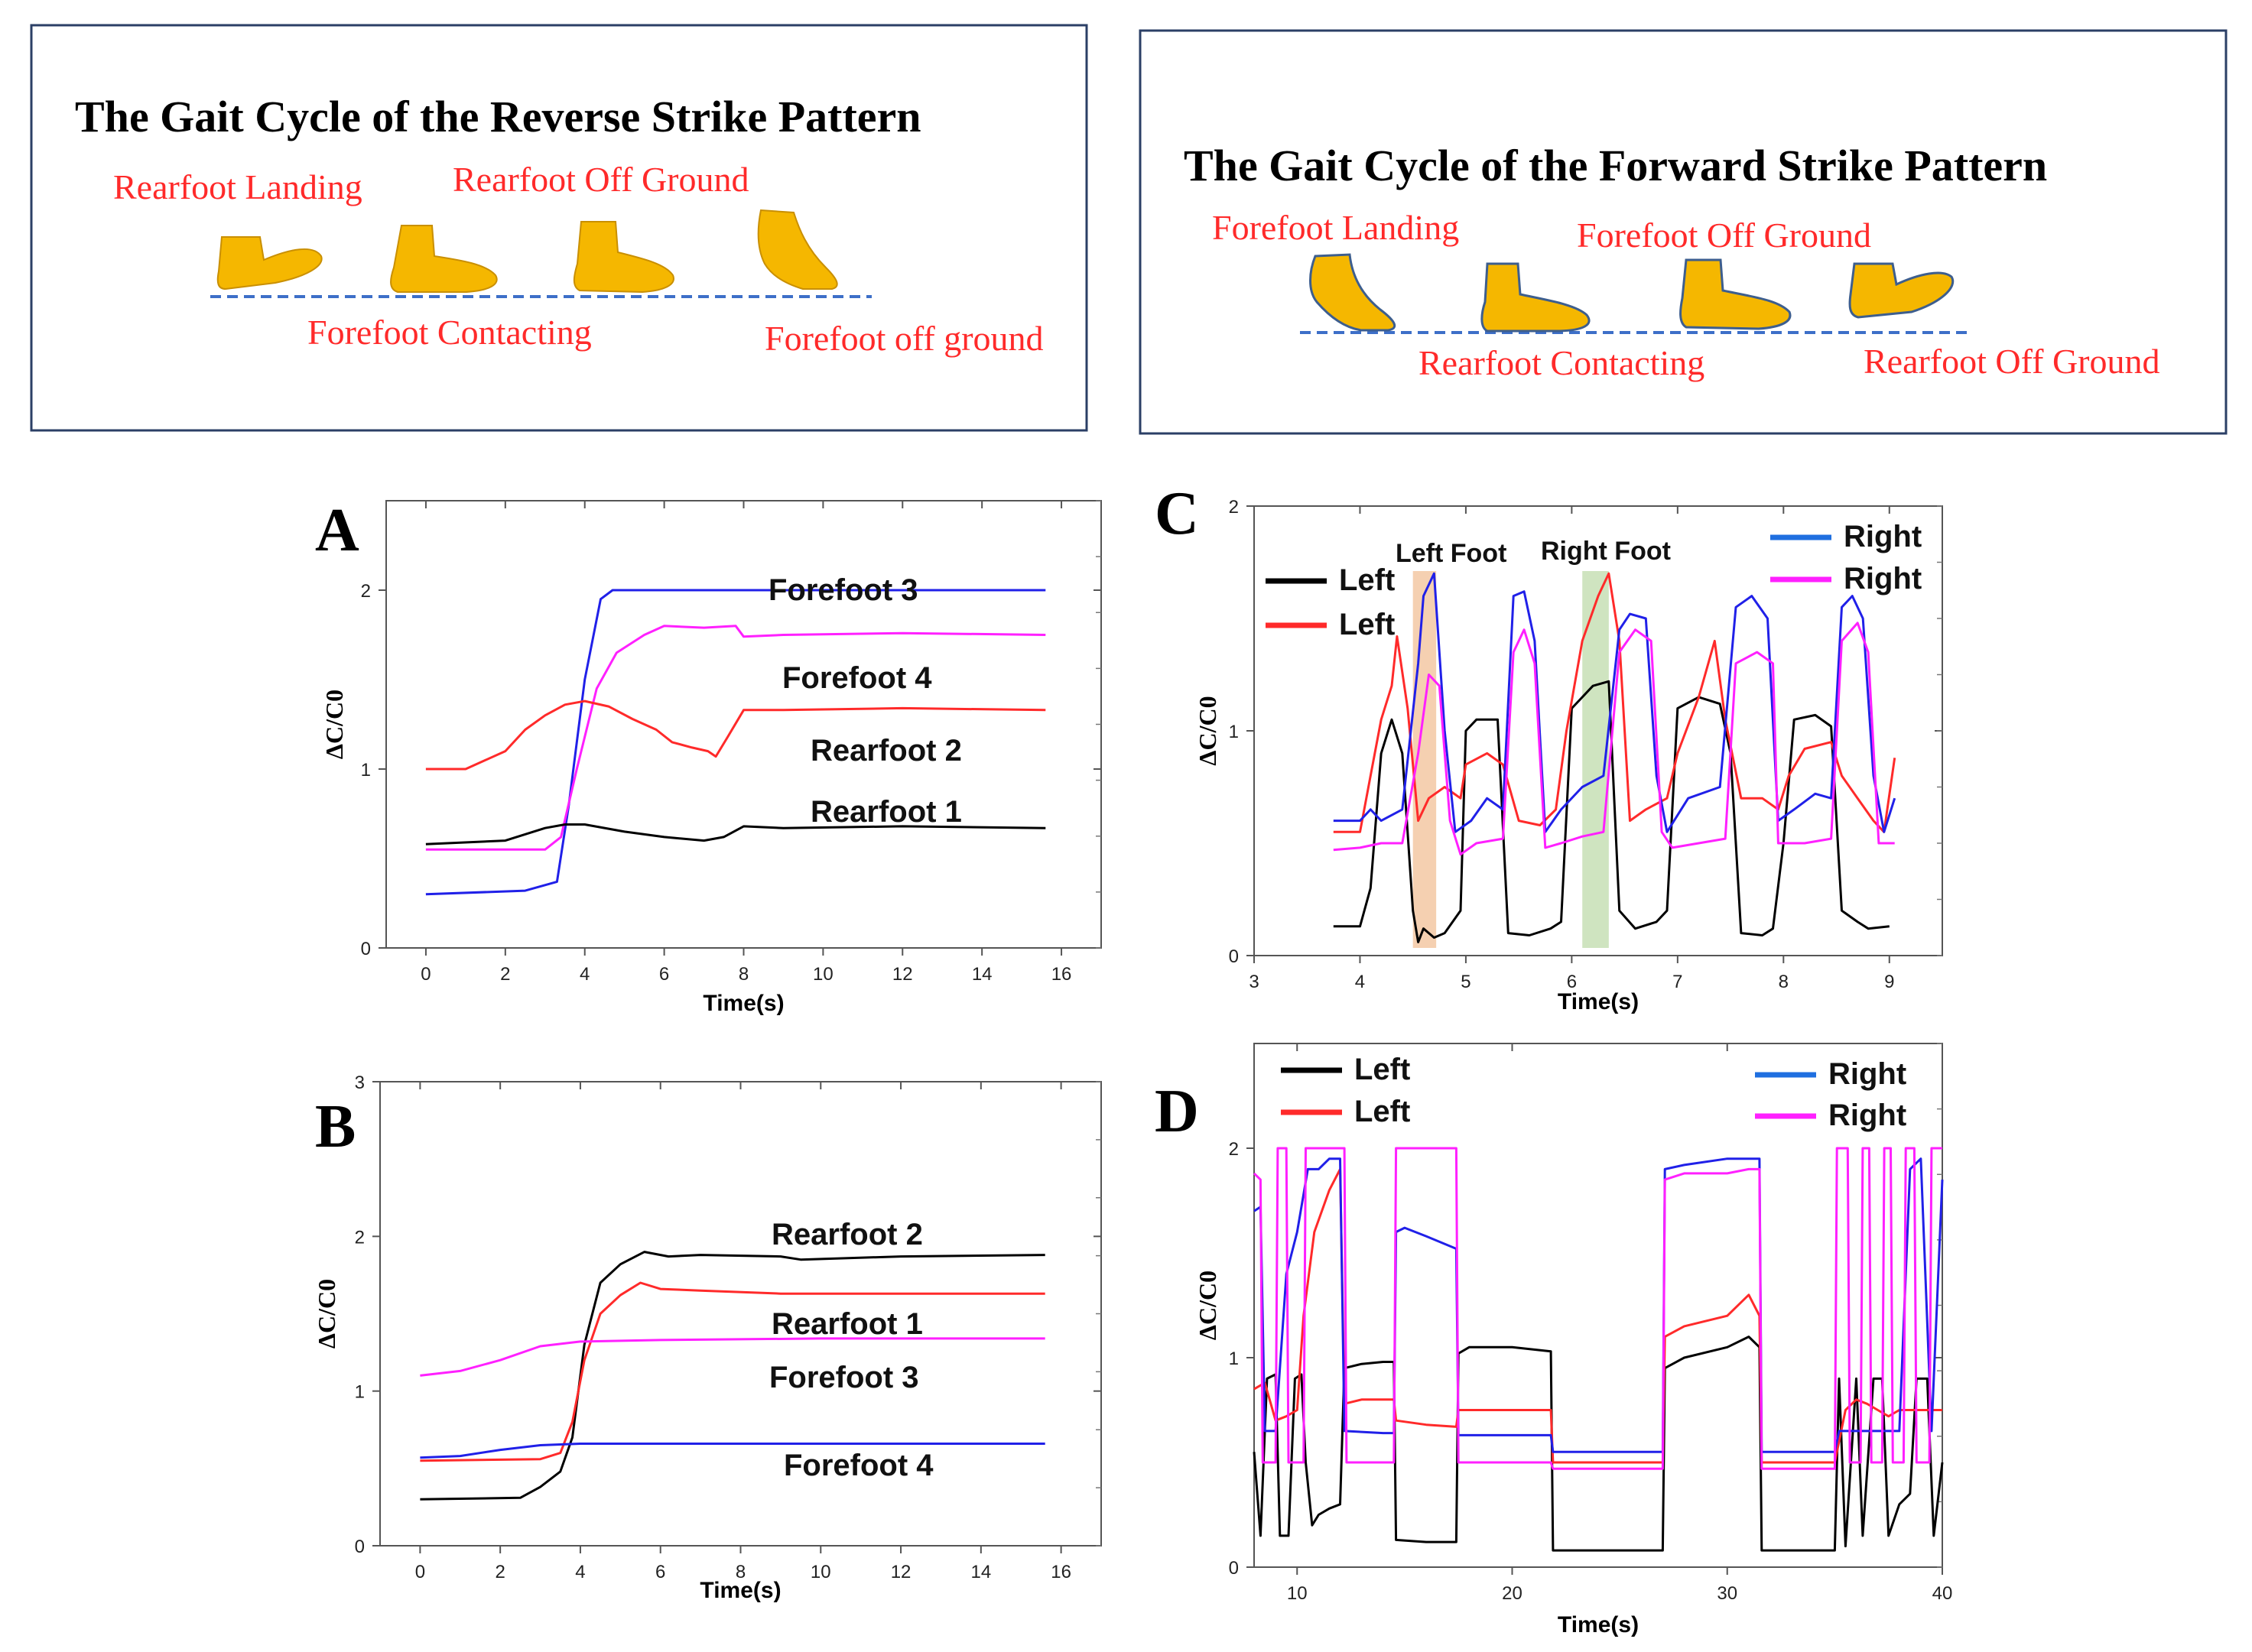 Image resolution: width=2252 pixels, height=1652 pixels. What do you see at coordinates (1889, 982) in the screenshot?
I see `x-tick-label: 9` at bounding box center [1889, 982].